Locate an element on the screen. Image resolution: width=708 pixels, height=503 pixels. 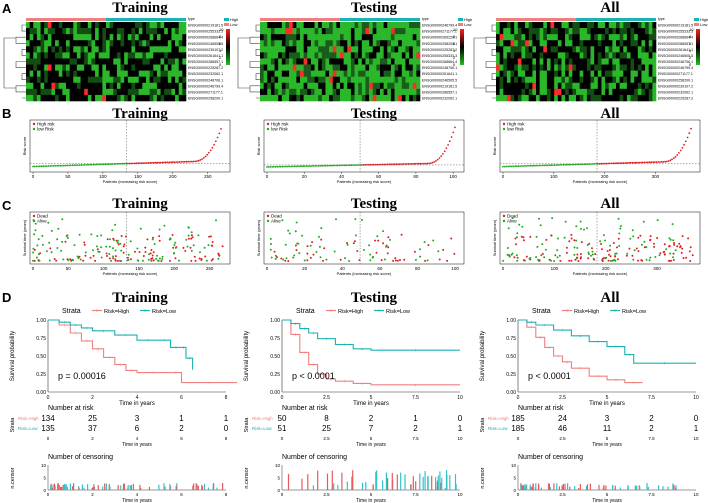
score-xtick-label: 200 is located at coordinates (605, 176).